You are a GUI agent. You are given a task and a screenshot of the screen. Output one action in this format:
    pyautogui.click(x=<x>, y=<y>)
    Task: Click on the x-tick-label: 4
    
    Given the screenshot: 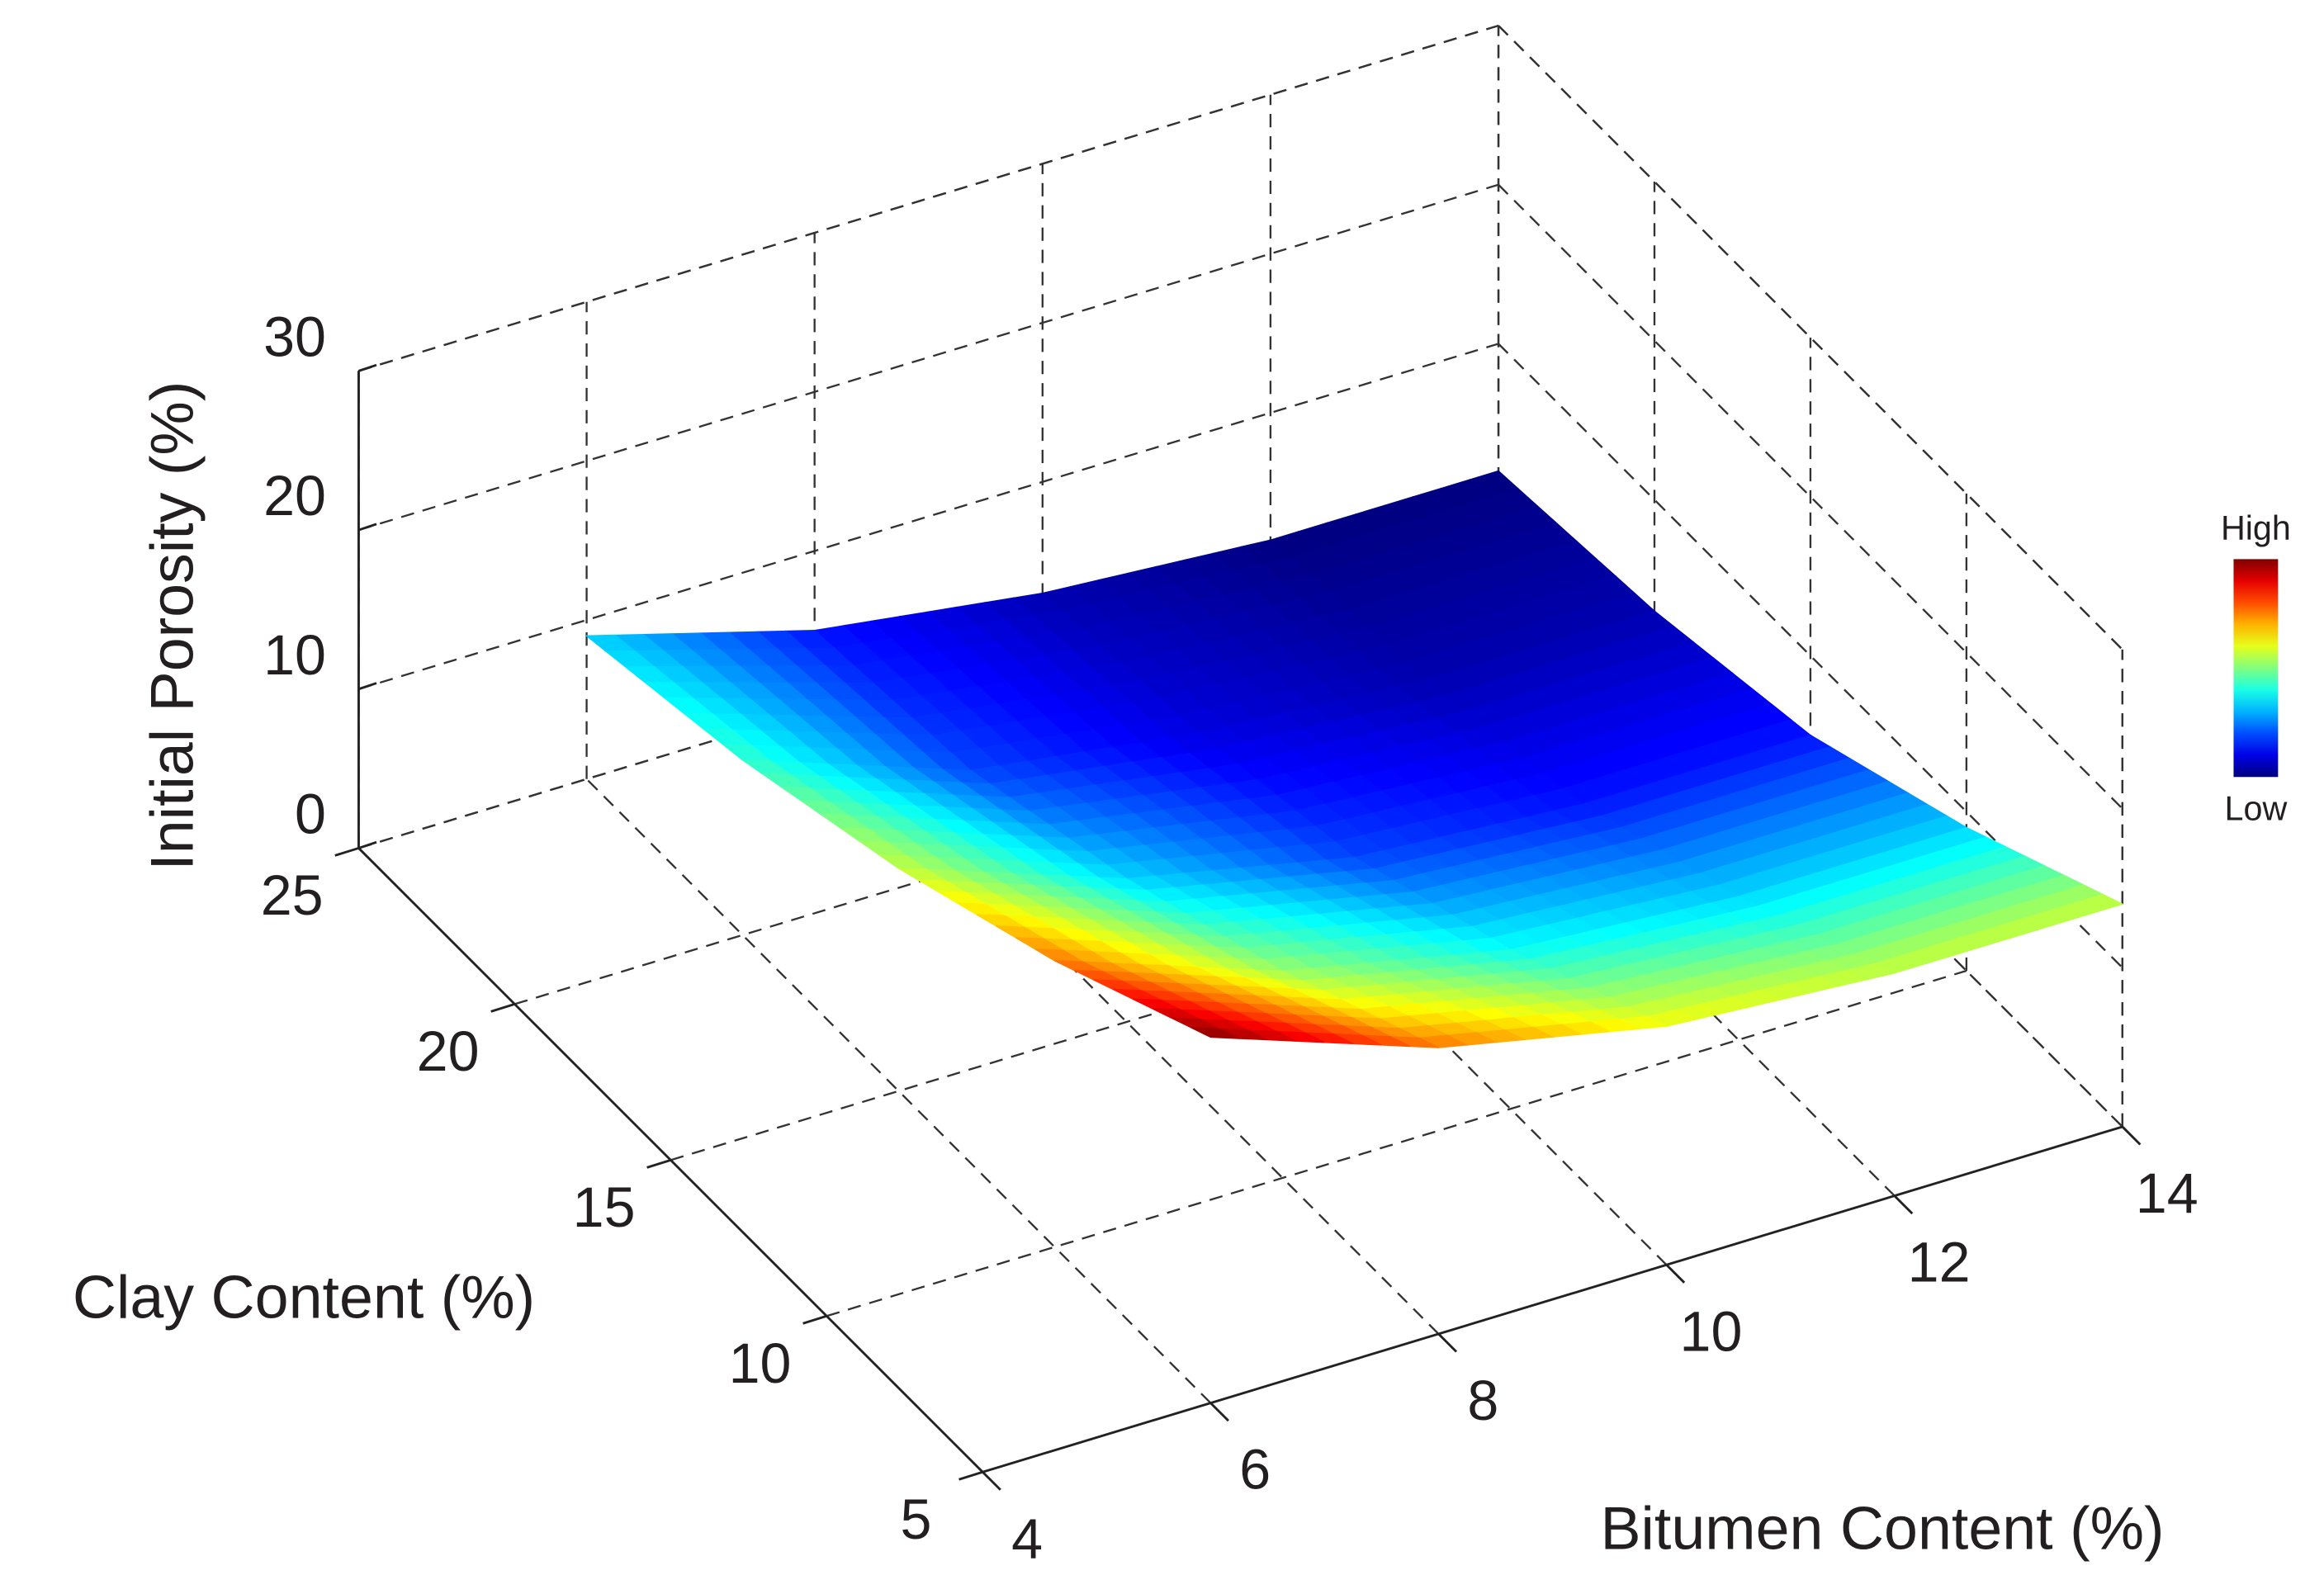 What is the action you would take?
    pyautogui.click(x=1027, y=1538)
    